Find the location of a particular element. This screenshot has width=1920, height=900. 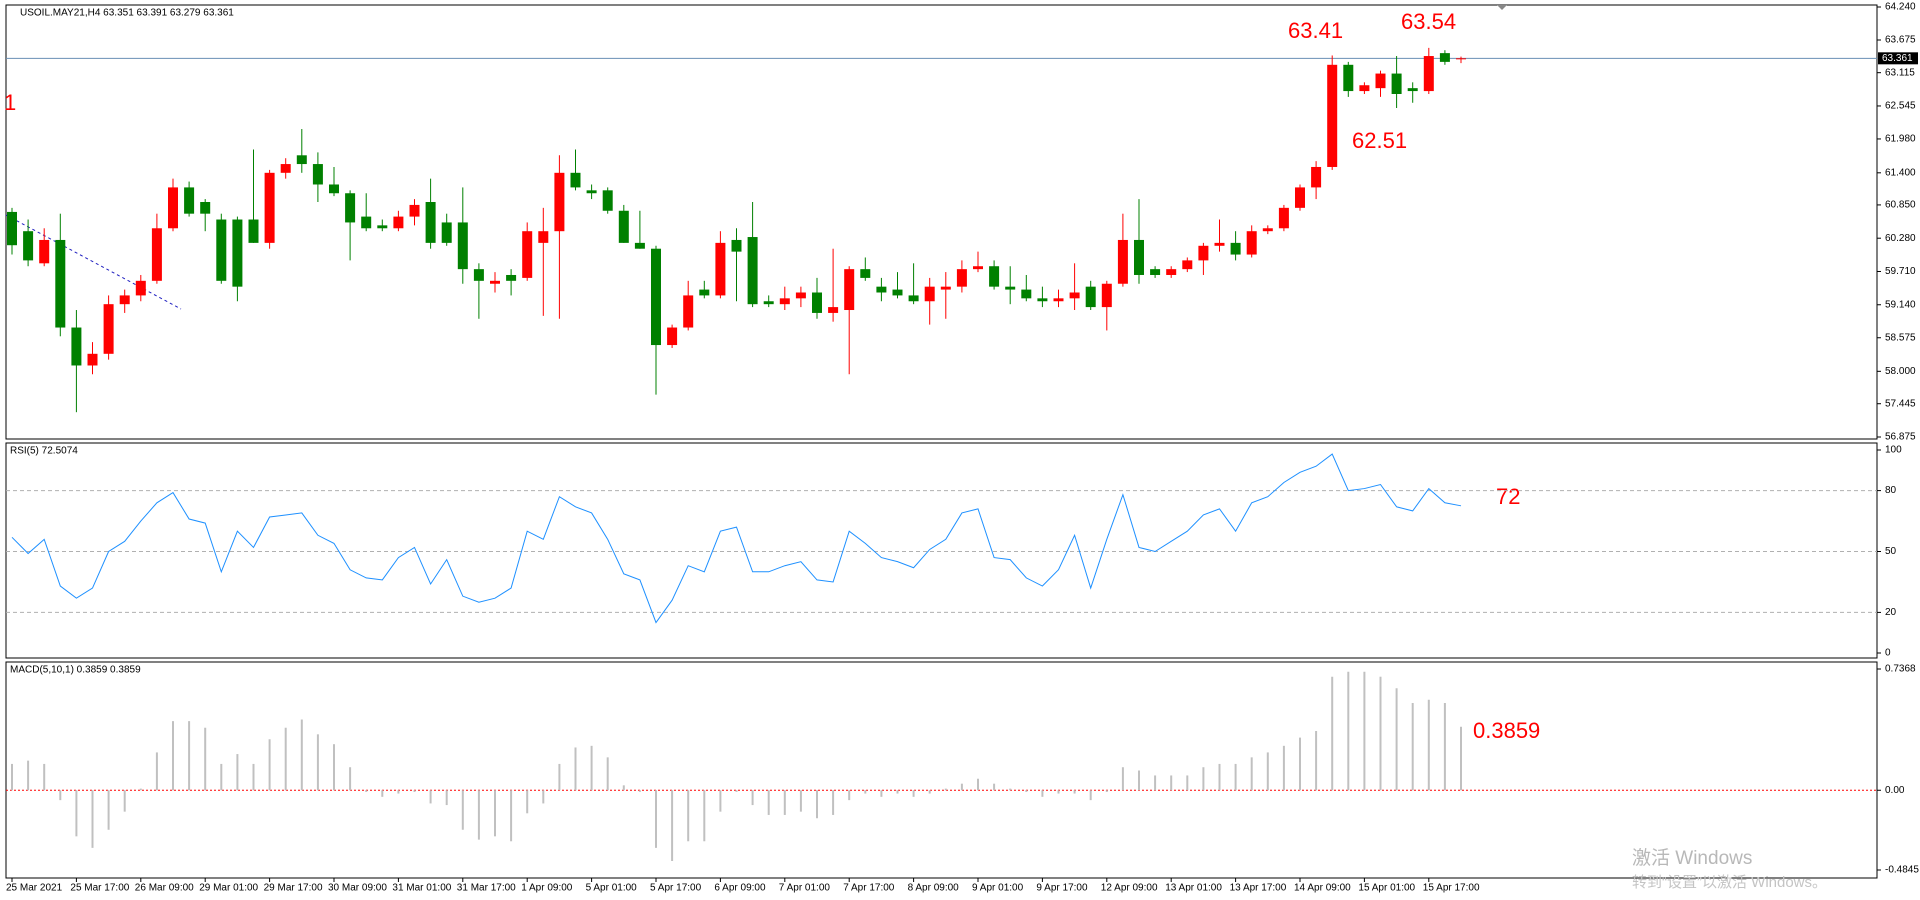

x-tick-label: 5 Apr 17:00 is located at coordinates (676, 888).